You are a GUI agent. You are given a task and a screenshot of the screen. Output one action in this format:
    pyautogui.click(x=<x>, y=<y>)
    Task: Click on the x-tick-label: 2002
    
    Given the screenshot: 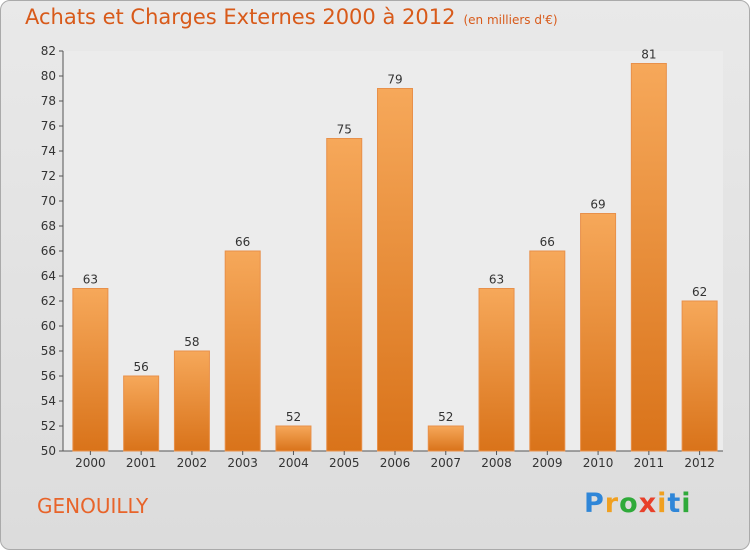 What is the action you would take?
    pyautogui.click(x=192, y=463)
    